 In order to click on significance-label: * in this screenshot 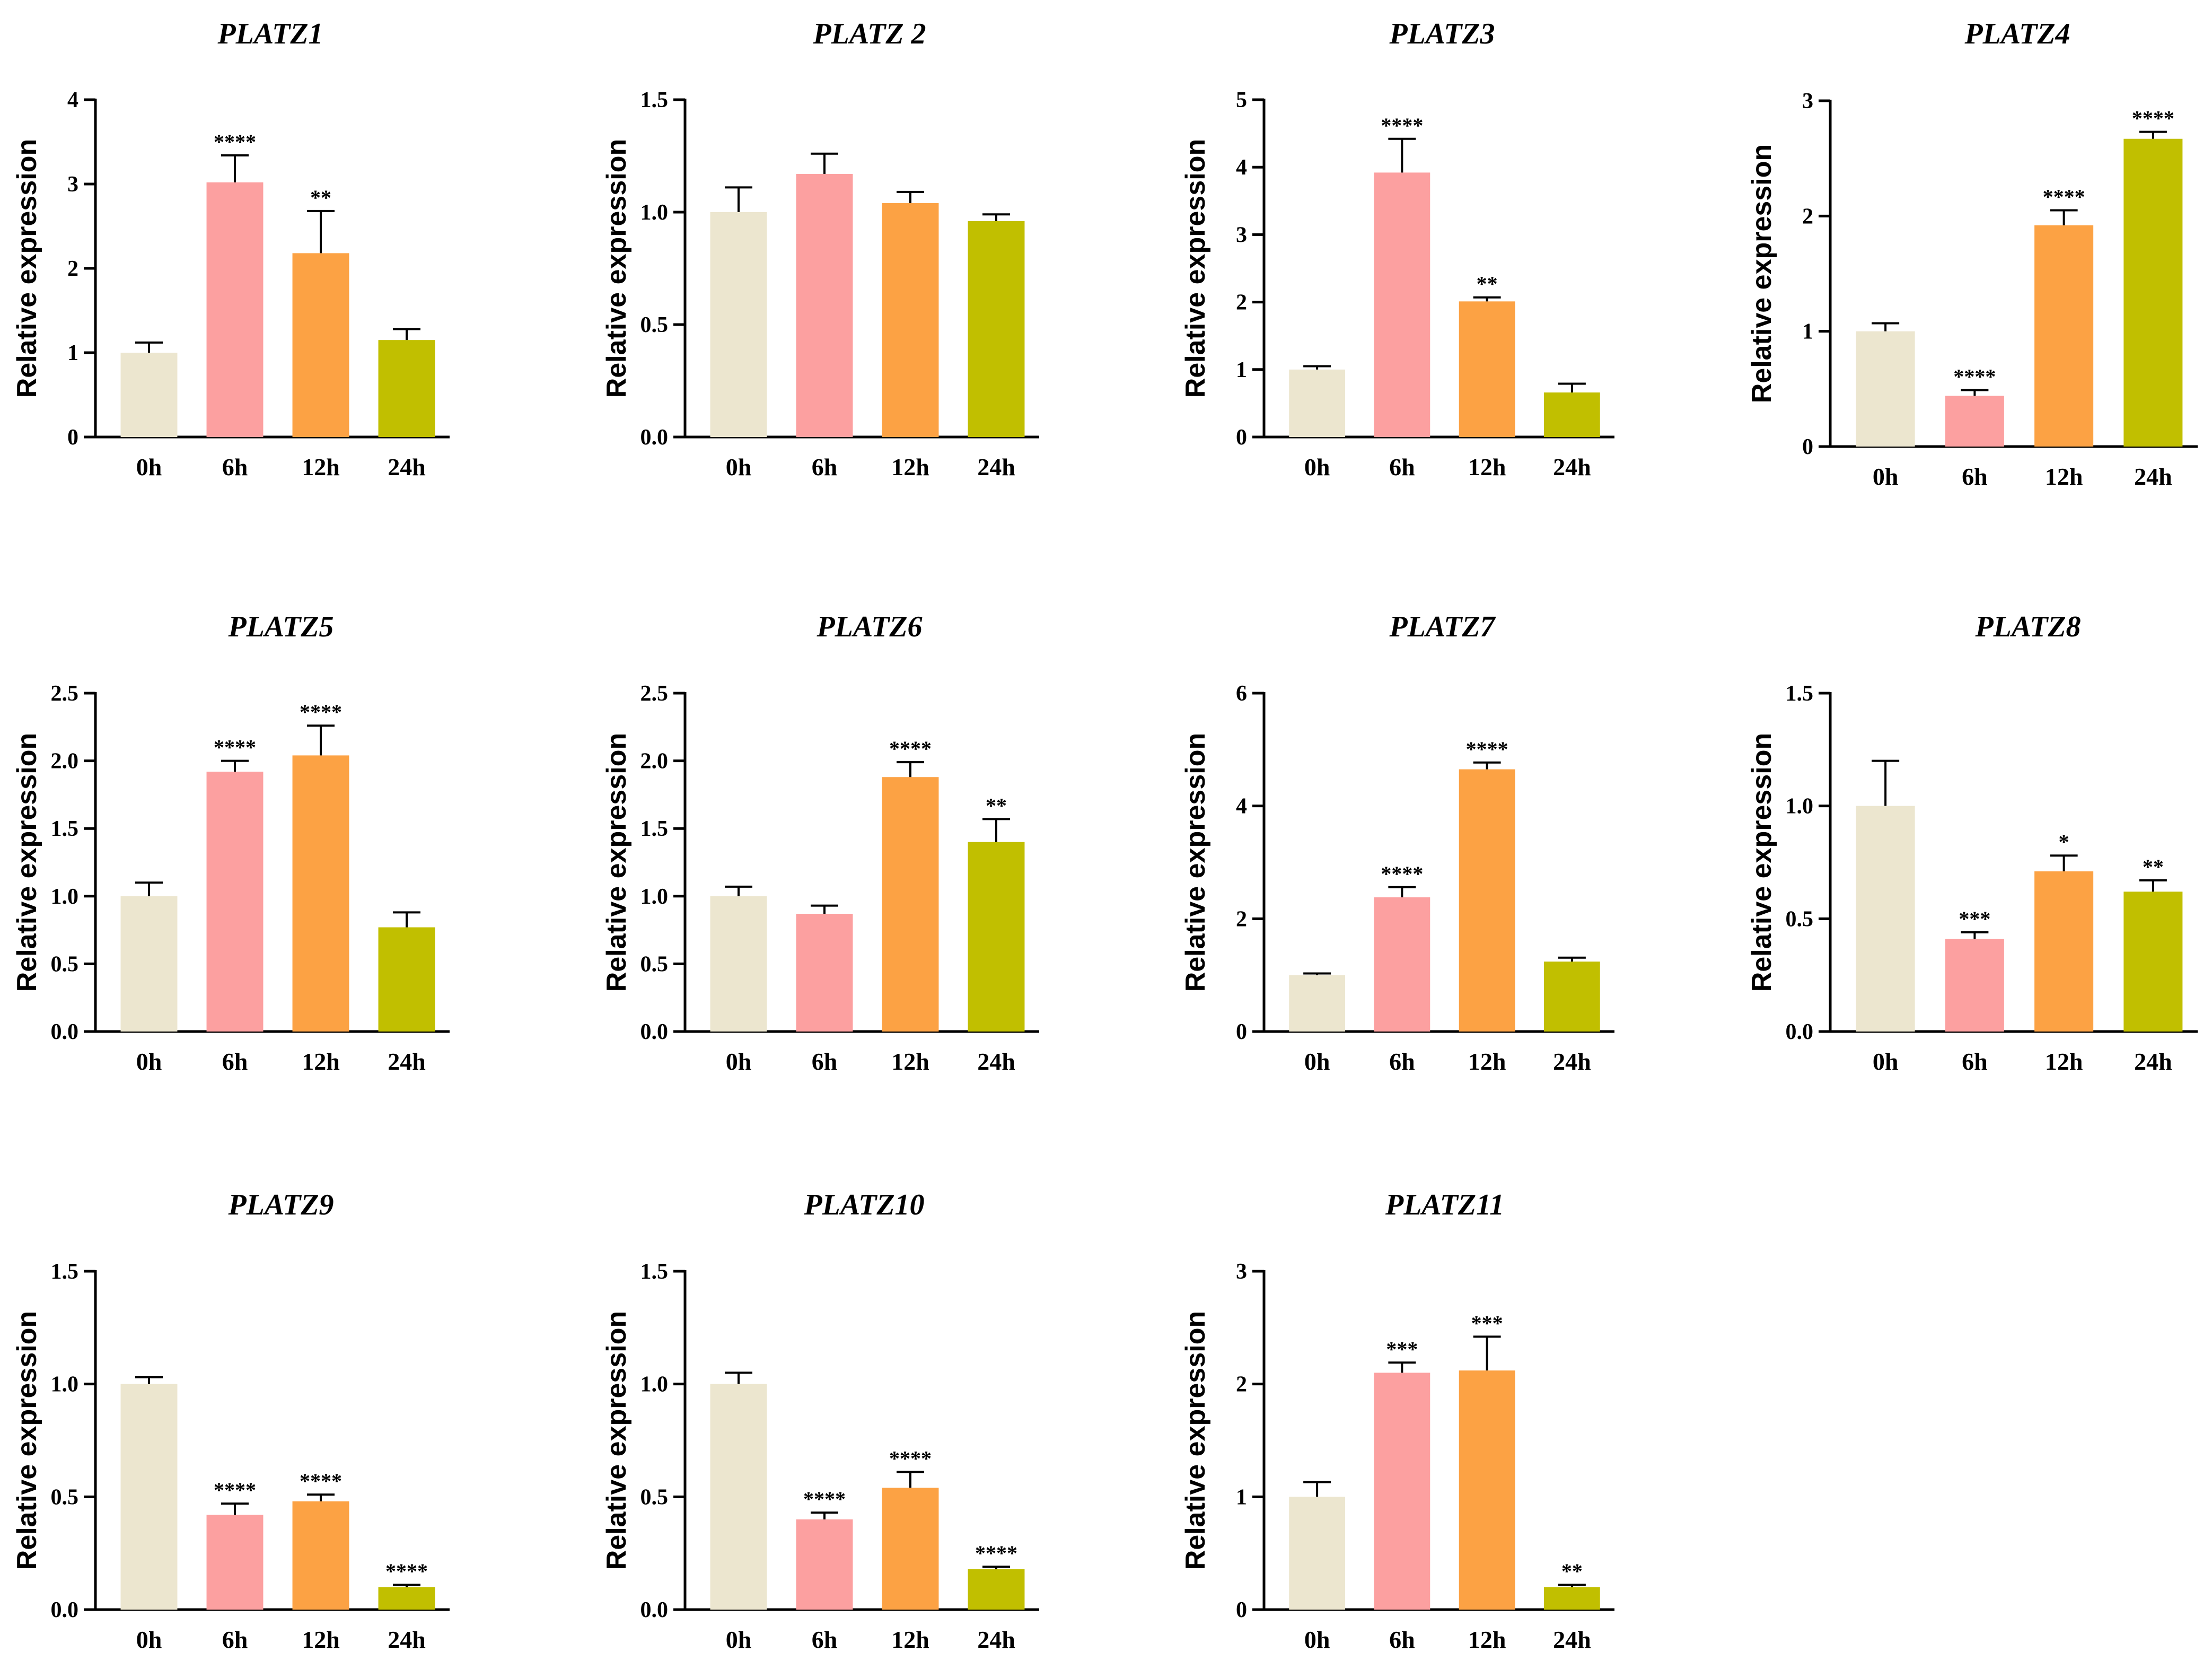, I will do `click(2064, 842)`.